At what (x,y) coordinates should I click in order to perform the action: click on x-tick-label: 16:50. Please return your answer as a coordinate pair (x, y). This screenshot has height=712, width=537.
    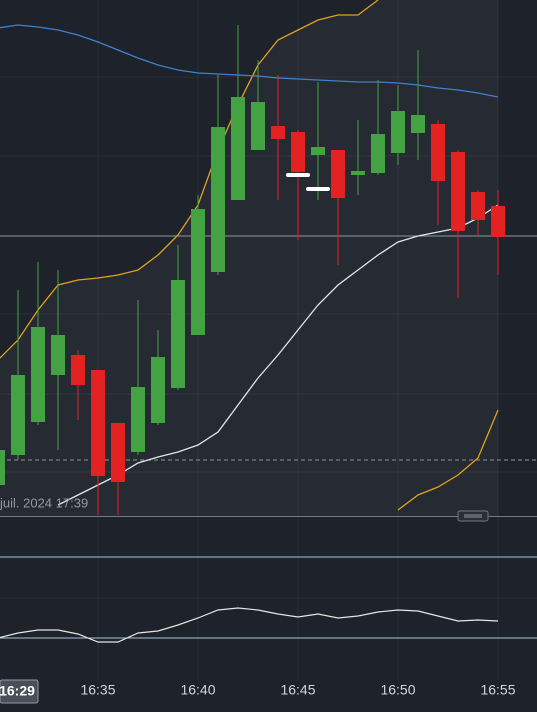
    Looking at the image, I should click on (397, 690).